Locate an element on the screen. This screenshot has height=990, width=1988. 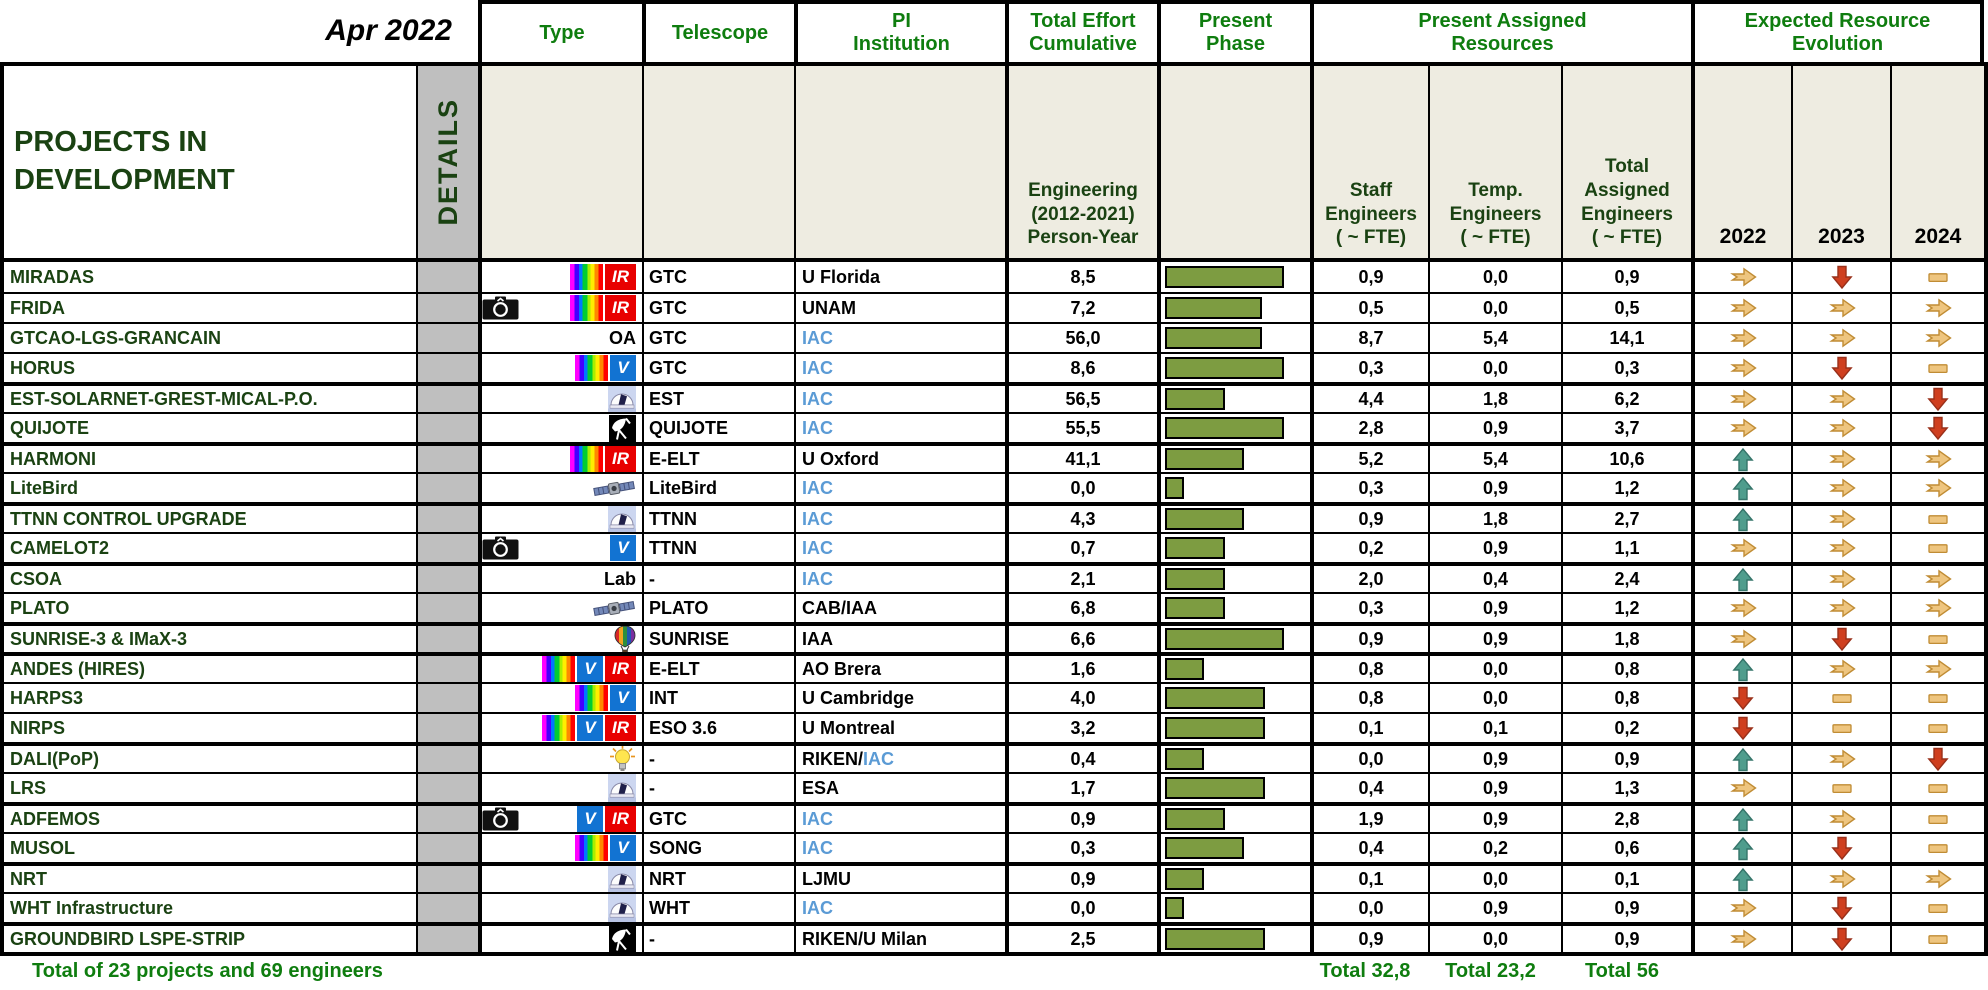
table-row: NIRPS V IR ESO 3.6 U Montreal 3,2 0,1 0,1 0,2 is located at coordinates (994, 727).